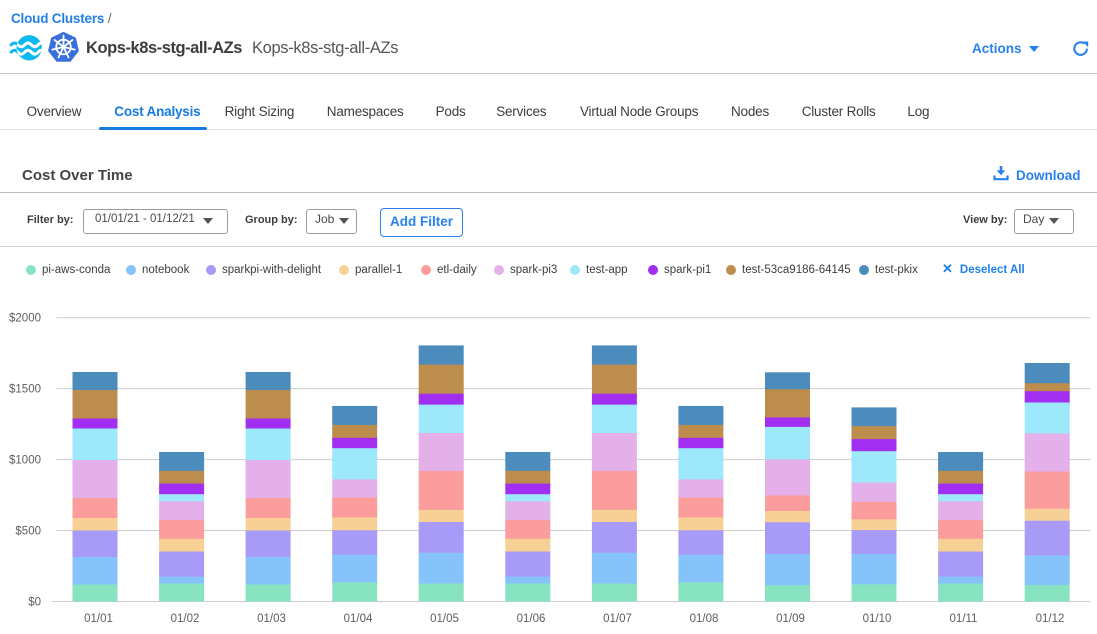  What do you see at coordinates (34, 603) in the screenshot?
I see `svg-text: $0` at bounding box center [34, 603].